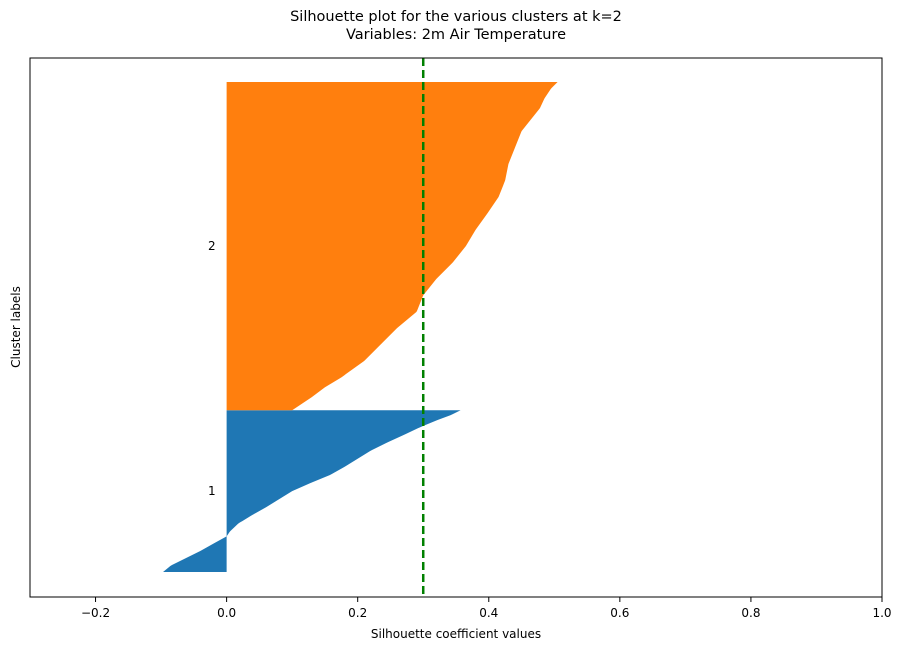 Image resolution: width=903 pixels, height=650 pixels. I want to click on x-tick-label: −0.2, so click(95, 613).